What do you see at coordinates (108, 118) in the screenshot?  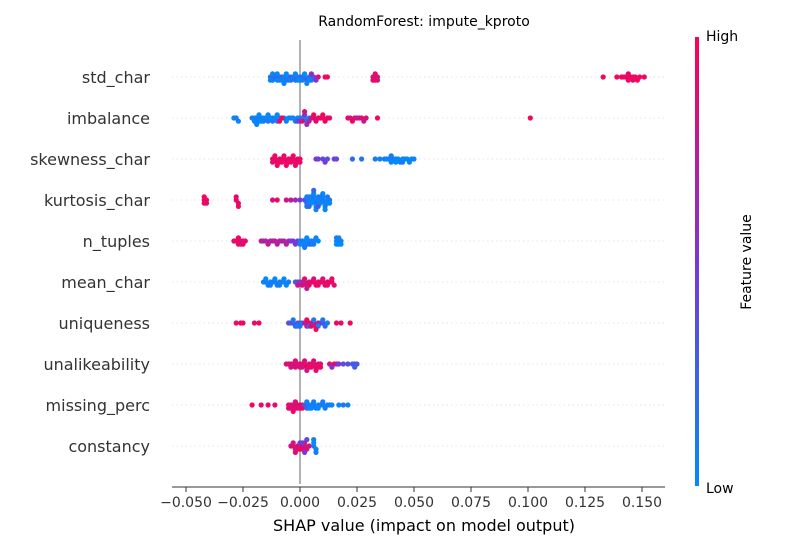 I see `feature-label-imbalance: imbalance` at bounding box center [108, 118].